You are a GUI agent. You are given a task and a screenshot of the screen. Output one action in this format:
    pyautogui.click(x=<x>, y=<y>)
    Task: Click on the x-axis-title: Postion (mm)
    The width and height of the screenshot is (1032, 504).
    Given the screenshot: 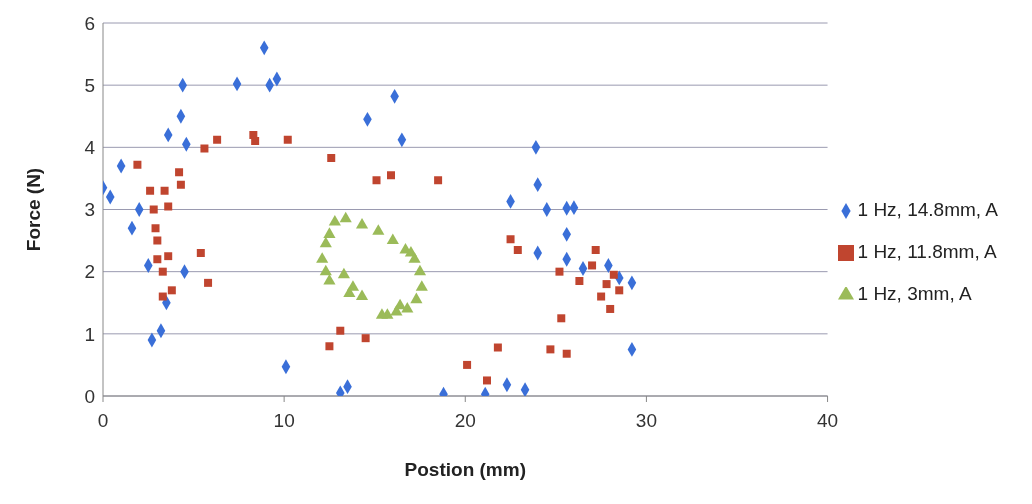 What is the action you would take?
    pyautogui.click(x=465, y=469)
    